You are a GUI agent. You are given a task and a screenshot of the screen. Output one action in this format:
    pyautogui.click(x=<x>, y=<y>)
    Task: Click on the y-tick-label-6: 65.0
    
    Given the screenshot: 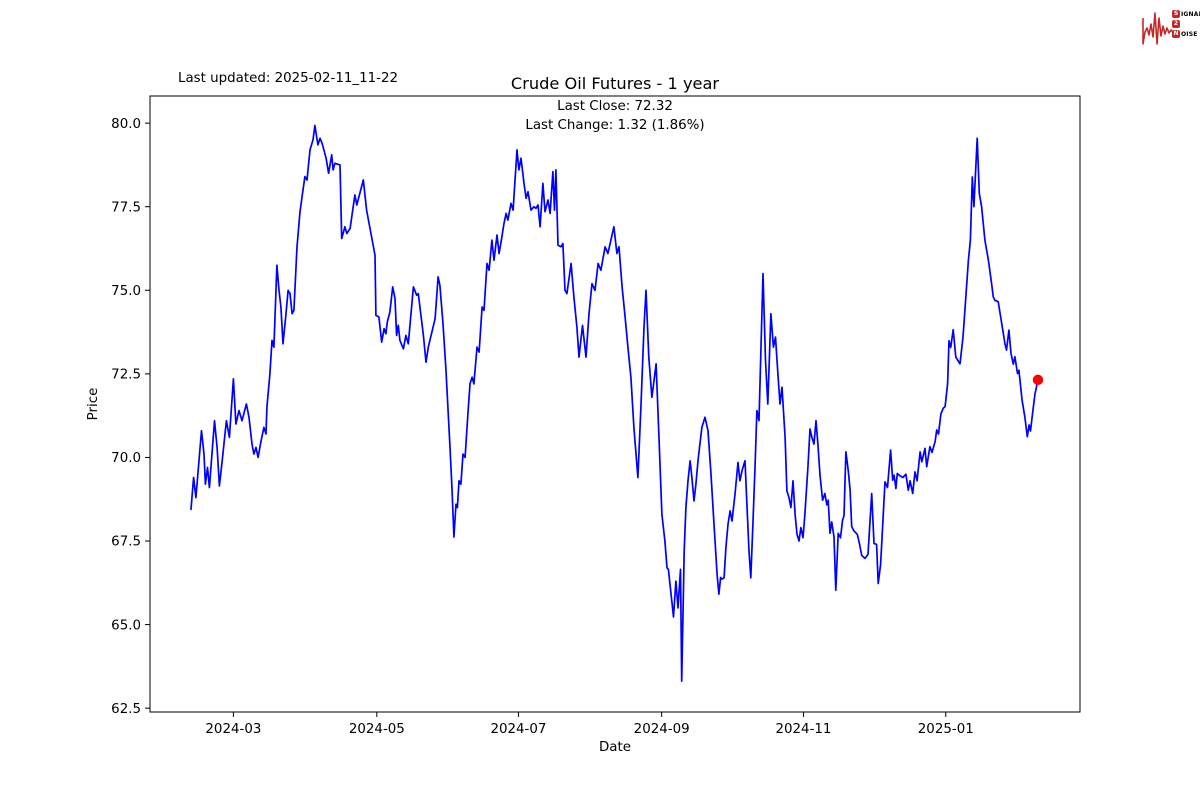 What is the action you would take?
    pyautogui.click(x=126, y=625)
    